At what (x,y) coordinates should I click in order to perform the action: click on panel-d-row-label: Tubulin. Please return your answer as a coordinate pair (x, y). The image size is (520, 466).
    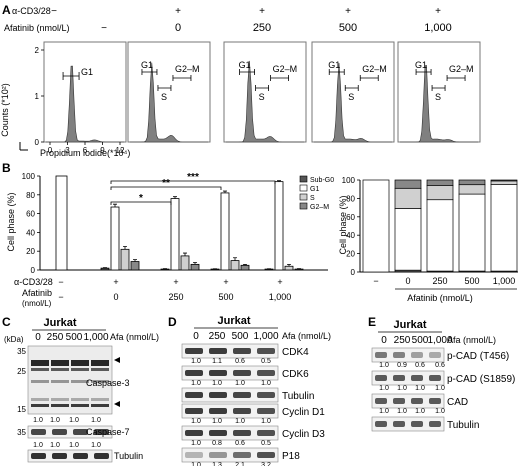
    Looking at the image, I should click on (298, 396).